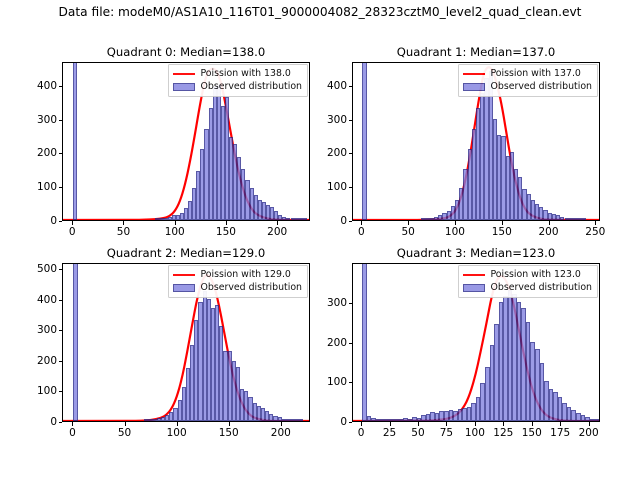 The height and width of the screenshot is (480, 640). I want to click on legend-label-poisson: Poission with 137.0, so click(535, 73).